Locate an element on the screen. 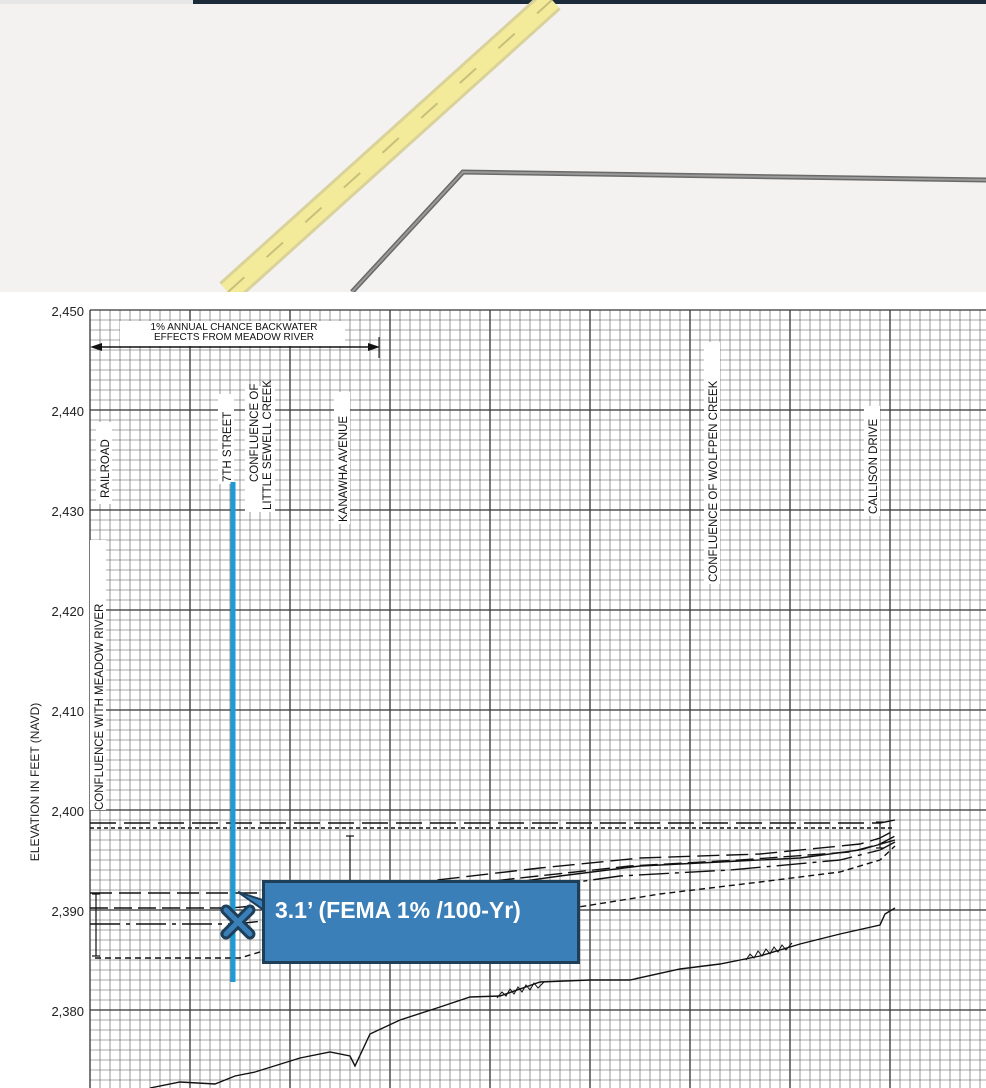  label-callison-drive: CALLISON DRIVE is located at coordinates (874, 466).